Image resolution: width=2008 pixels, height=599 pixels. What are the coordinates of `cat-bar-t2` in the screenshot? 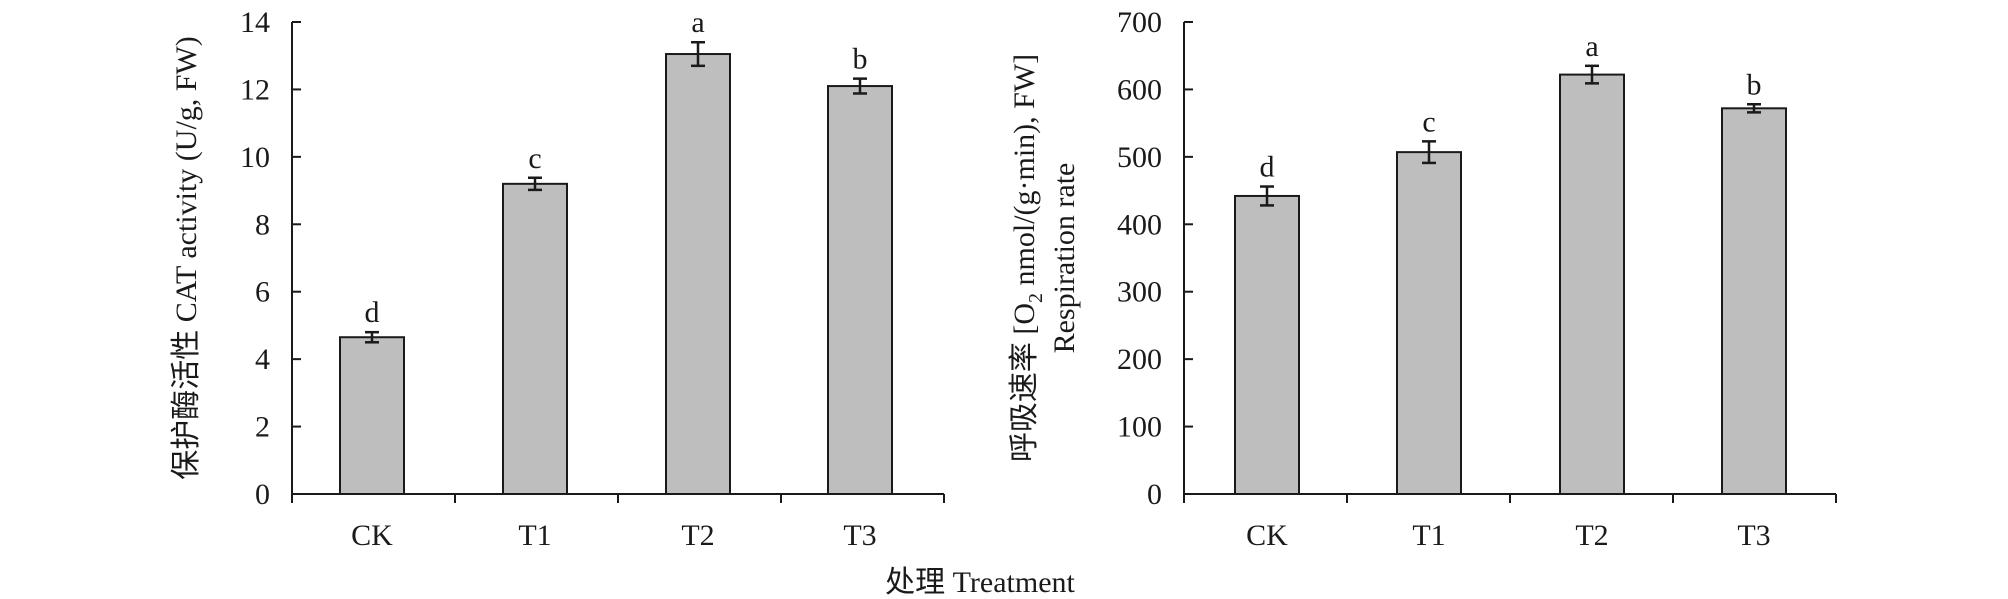 It's located at (698, 274).